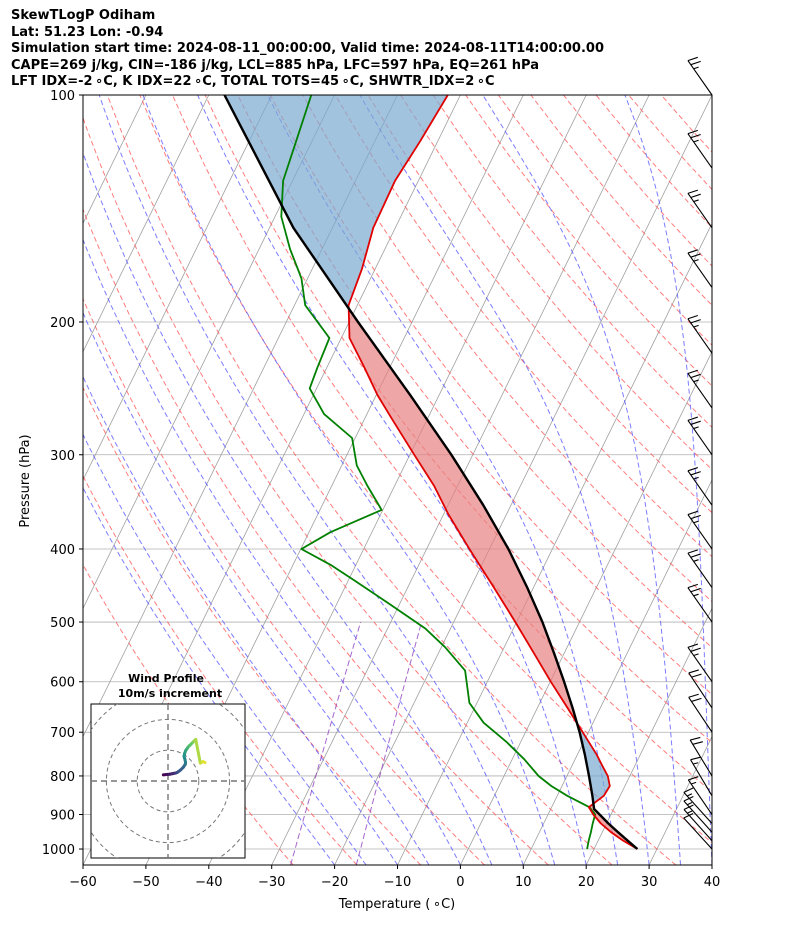 Image resolution: width=794 pixels, height=937 pixels. I want to click on chart-title: SkewTLogP Odiham, so click(83, 15).